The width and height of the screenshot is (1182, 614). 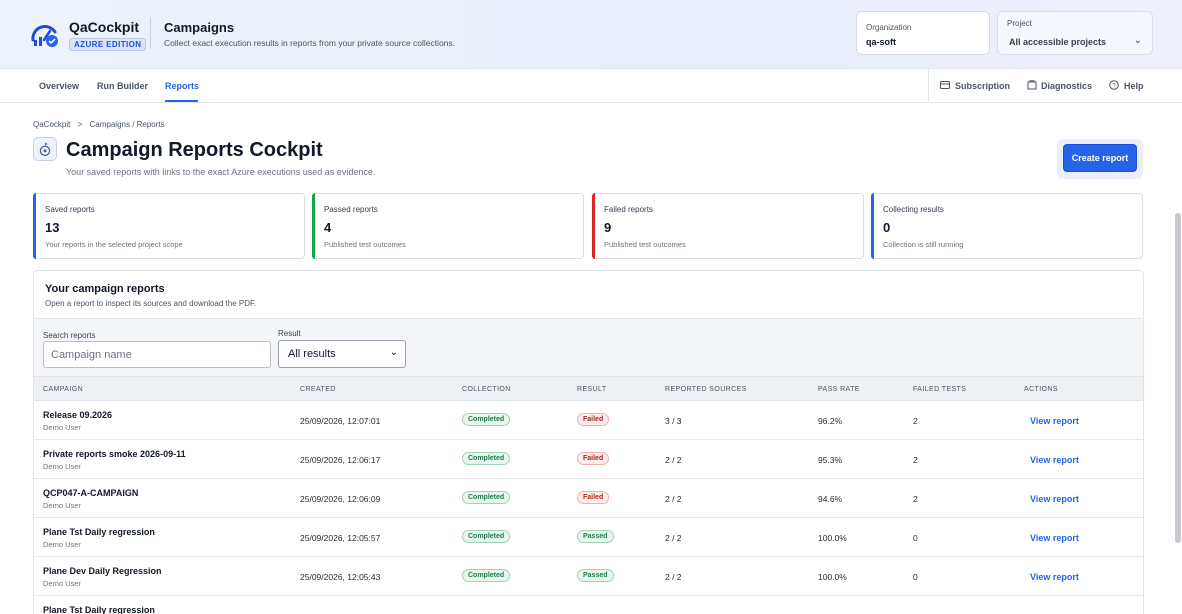 I want to click on breadcrumb-root: QaCockpit, so click(x=52, y=124).